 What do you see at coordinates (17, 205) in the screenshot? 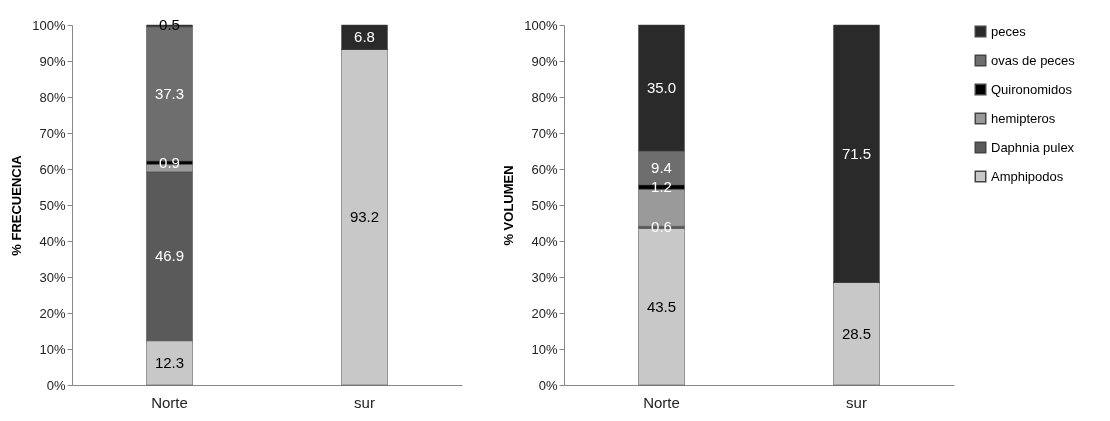
I see `y-axis-title: % FRECUENCIA` at bounding box center [17, 205].